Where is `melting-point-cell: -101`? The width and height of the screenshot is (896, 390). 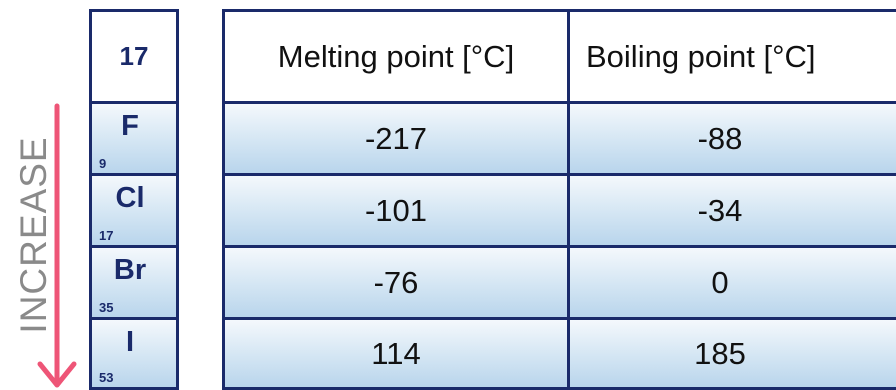 melting-point-cell: -101 is located at coordinates (396, 210).